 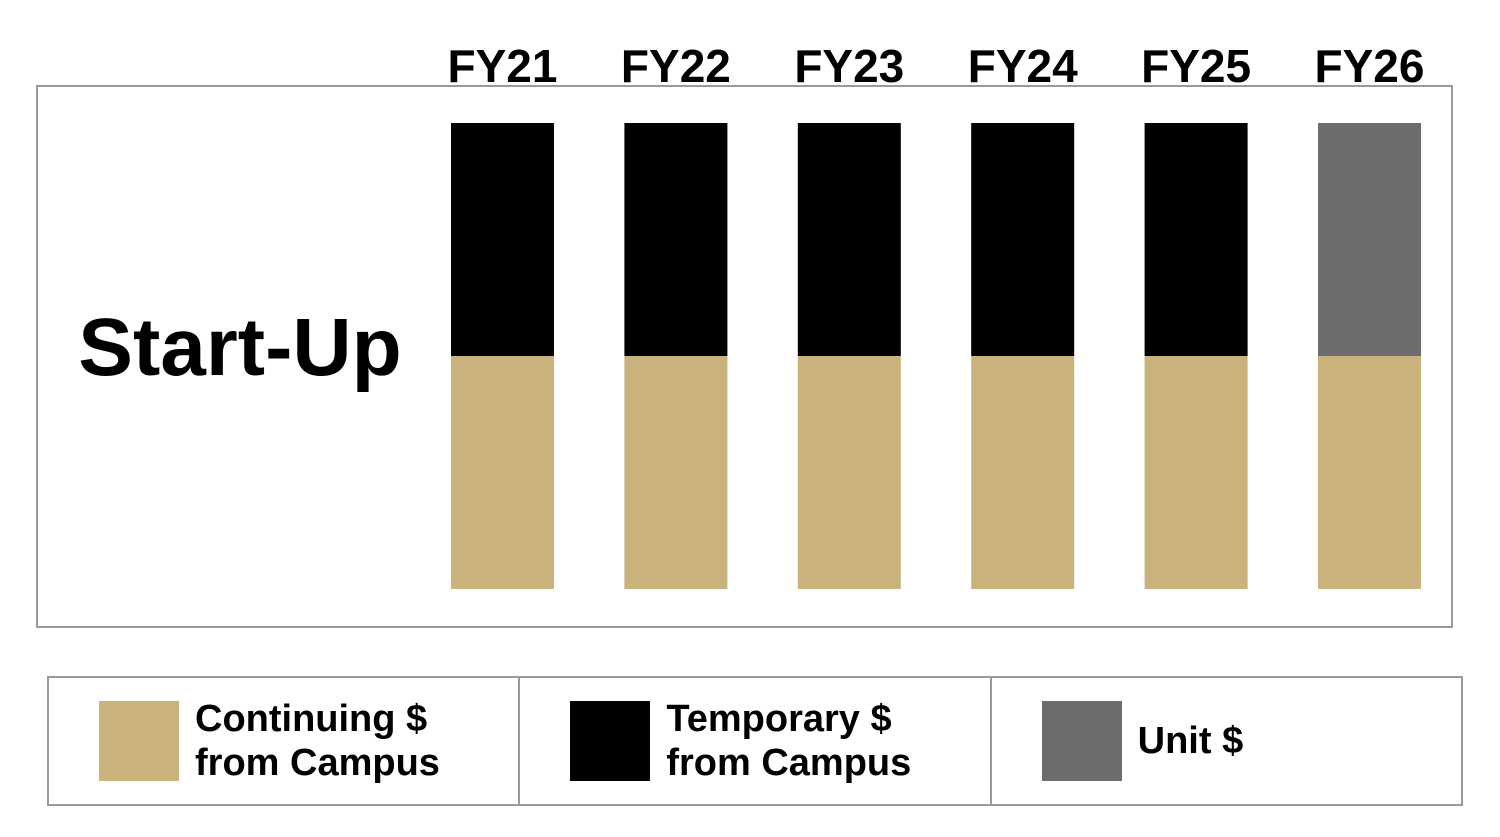 What do you see at coordinates (849, 66) in the screenshot?
I see `year-label-fy23: FY23` at bounding box center [849, 66].